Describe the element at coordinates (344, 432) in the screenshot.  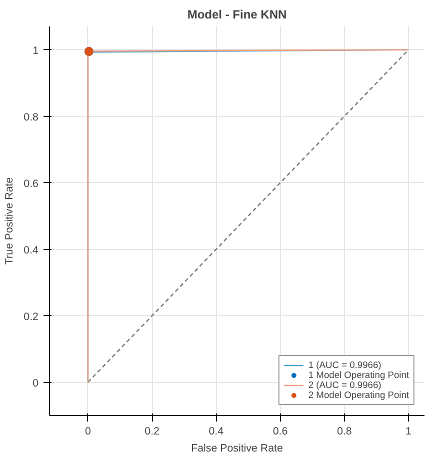
I see `x-tick-label: 0.8` at that location.